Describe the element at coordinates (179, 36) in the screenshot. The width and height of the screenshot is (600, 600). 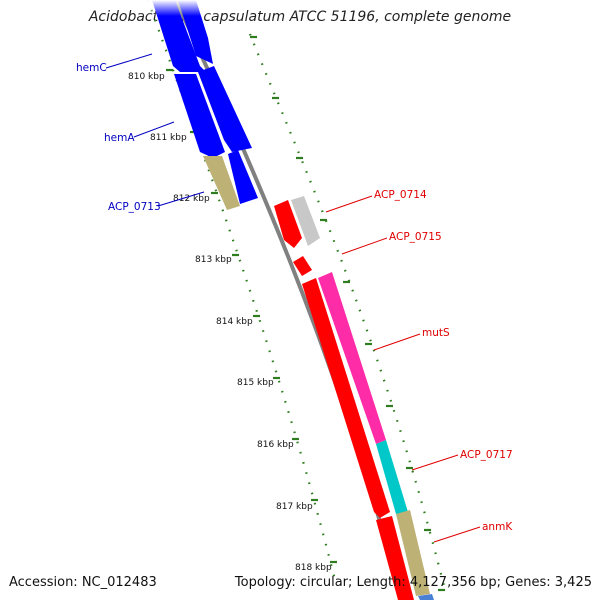
I see `gene-hemc` at that location.